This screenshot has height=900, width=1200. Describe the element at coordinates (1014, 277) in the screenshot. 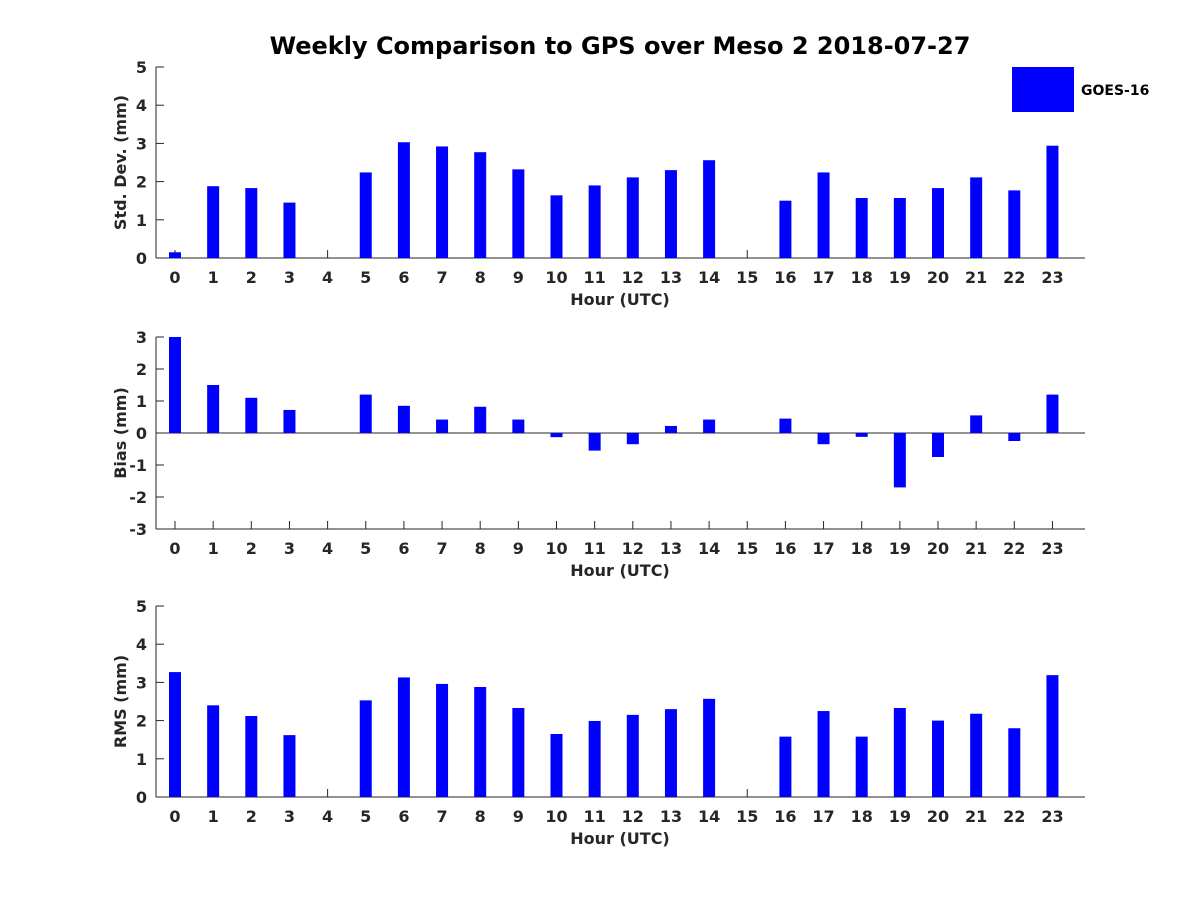

I see `std-dev-xtick-label: 22` at that location.